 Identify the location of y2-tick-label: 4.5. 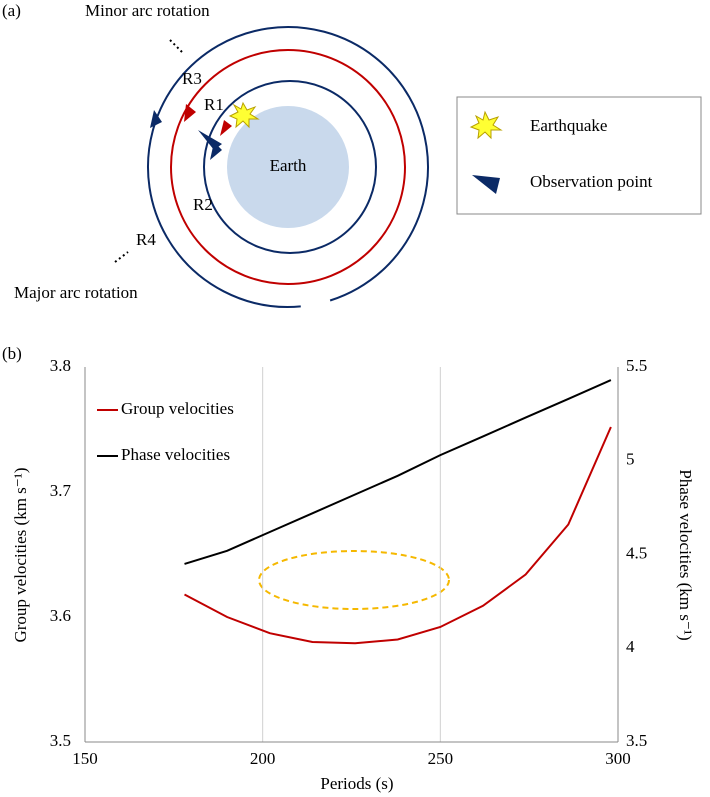
(636, 552).